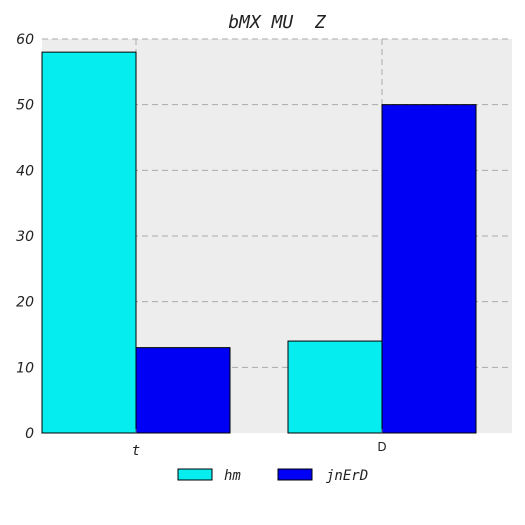 The image size is (525, 525). What do you see at coordinates (89, 242) in the screenshot?
I see `bar-hm-t` at bounding box center [89, 242].